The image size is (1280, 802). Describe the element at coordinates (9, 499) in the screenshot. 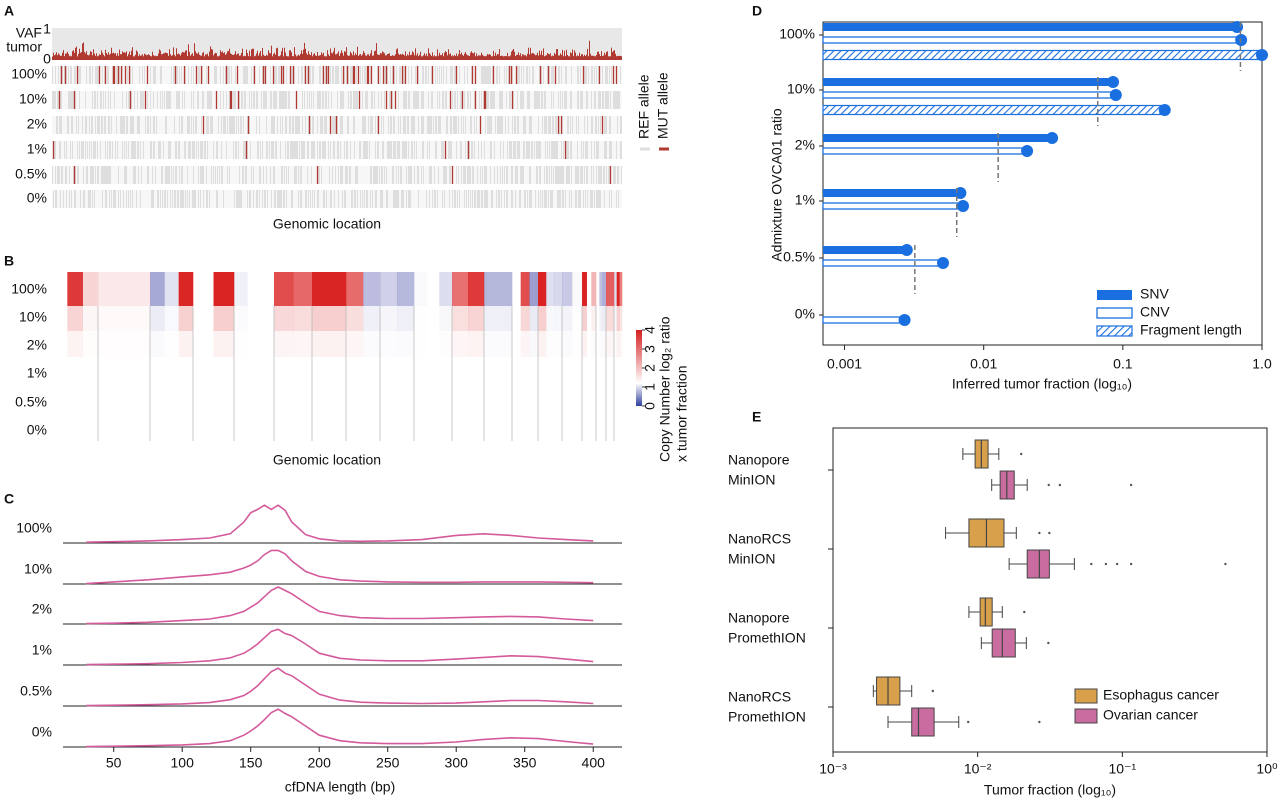

I see `panel-label: C` at that location.